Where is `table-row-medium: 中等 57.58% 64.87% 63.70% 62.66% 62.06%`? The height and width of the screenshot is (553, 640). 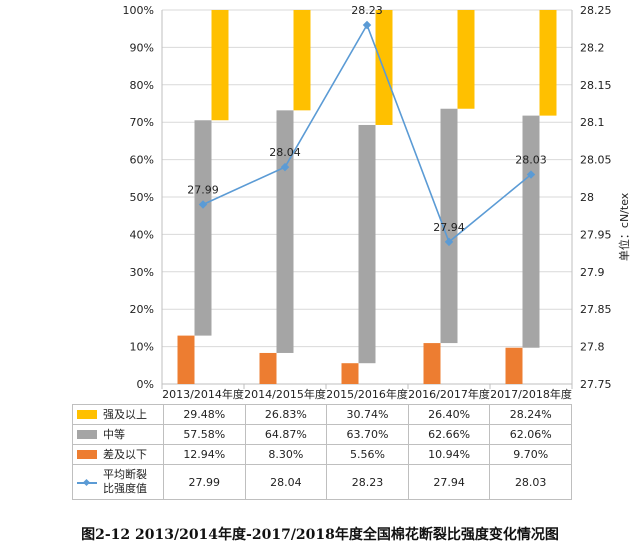
table-row-medium: 中等 57.58% 64.87% 63.70% 62.66% 62.06% is located at coordinates (322, 435).